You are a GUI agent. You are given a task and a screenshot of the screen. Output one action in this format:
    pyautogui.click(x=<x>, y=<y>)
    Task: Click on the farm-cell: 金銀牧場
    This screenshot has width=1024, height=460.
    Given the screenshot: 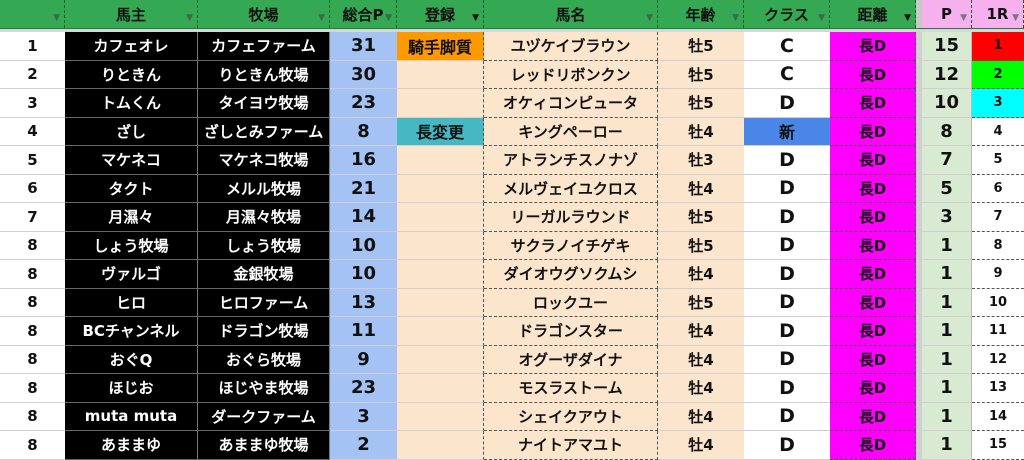 What is the action you would take?
    pyautogui.click(x=264, y=274)
    